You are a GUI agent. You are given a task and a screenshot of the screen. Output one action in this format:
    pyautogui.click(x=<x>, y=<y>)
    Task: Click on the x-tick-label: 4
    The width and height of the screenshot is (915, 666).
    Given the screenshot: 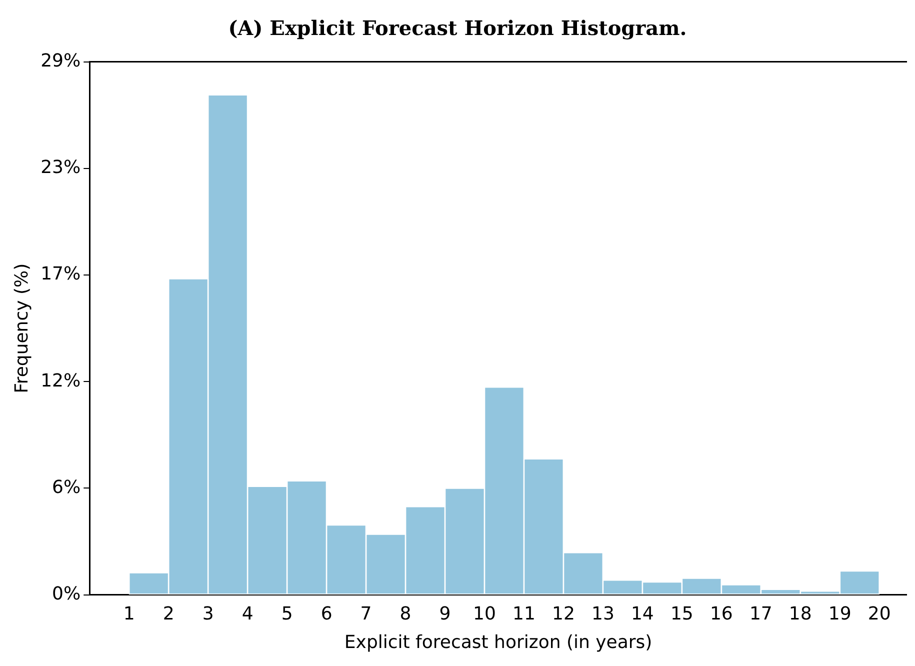 What is the action you would take?
    pyautogui.click(x=248, y=613)
    